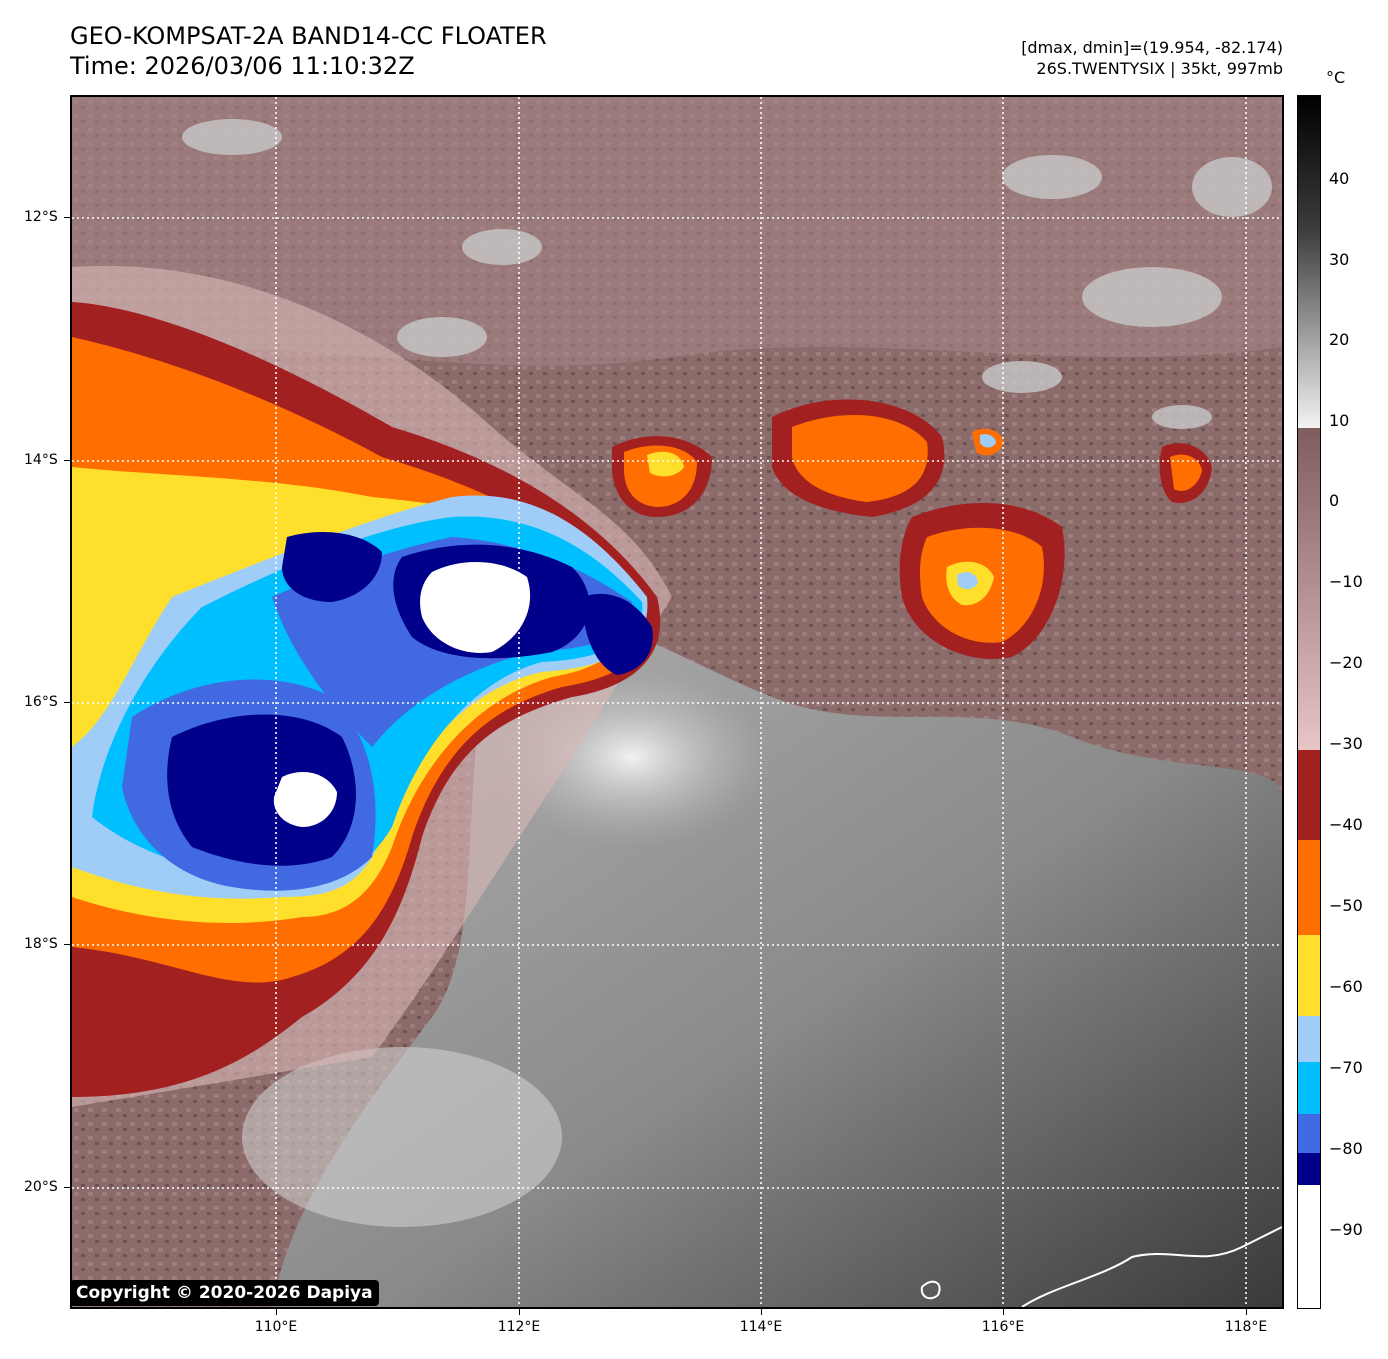  I want to click on colorbar, so click(1309, 702).